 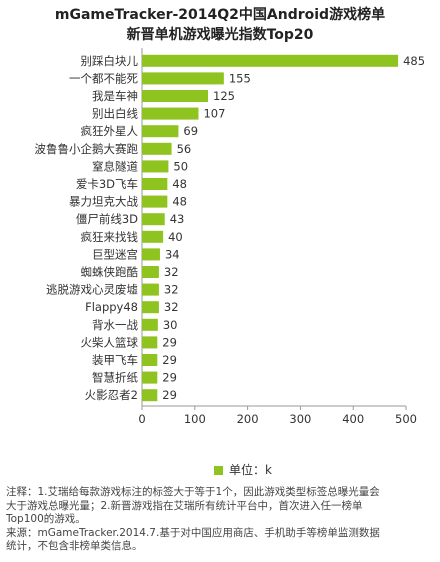 I want to click on x-tick-label: 200, so click(x=248, y=419).